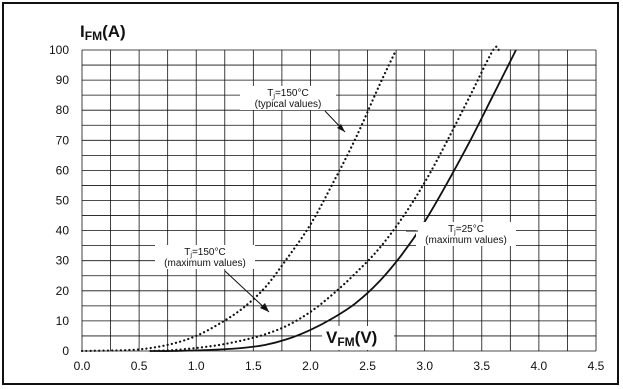 This screenshot has width=623, height=389. Describe the element at coordinates (196, 366) in the screenshot. I see `x-tick-label: 1.0` at that location.